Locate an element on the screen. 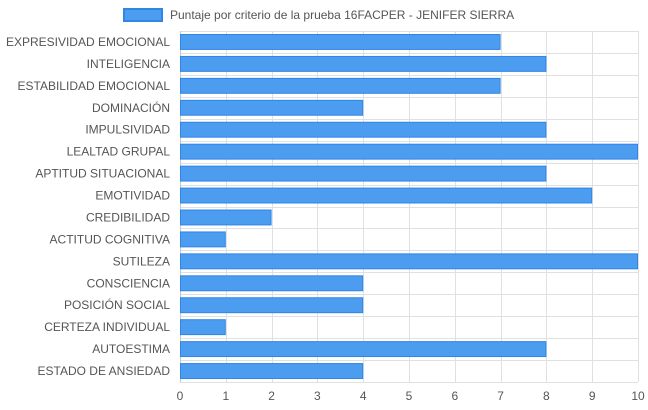 Image resolution: width=648 pixels, height=410 pixels. x-tick-label: 4 is located at coordinates (363, 396).